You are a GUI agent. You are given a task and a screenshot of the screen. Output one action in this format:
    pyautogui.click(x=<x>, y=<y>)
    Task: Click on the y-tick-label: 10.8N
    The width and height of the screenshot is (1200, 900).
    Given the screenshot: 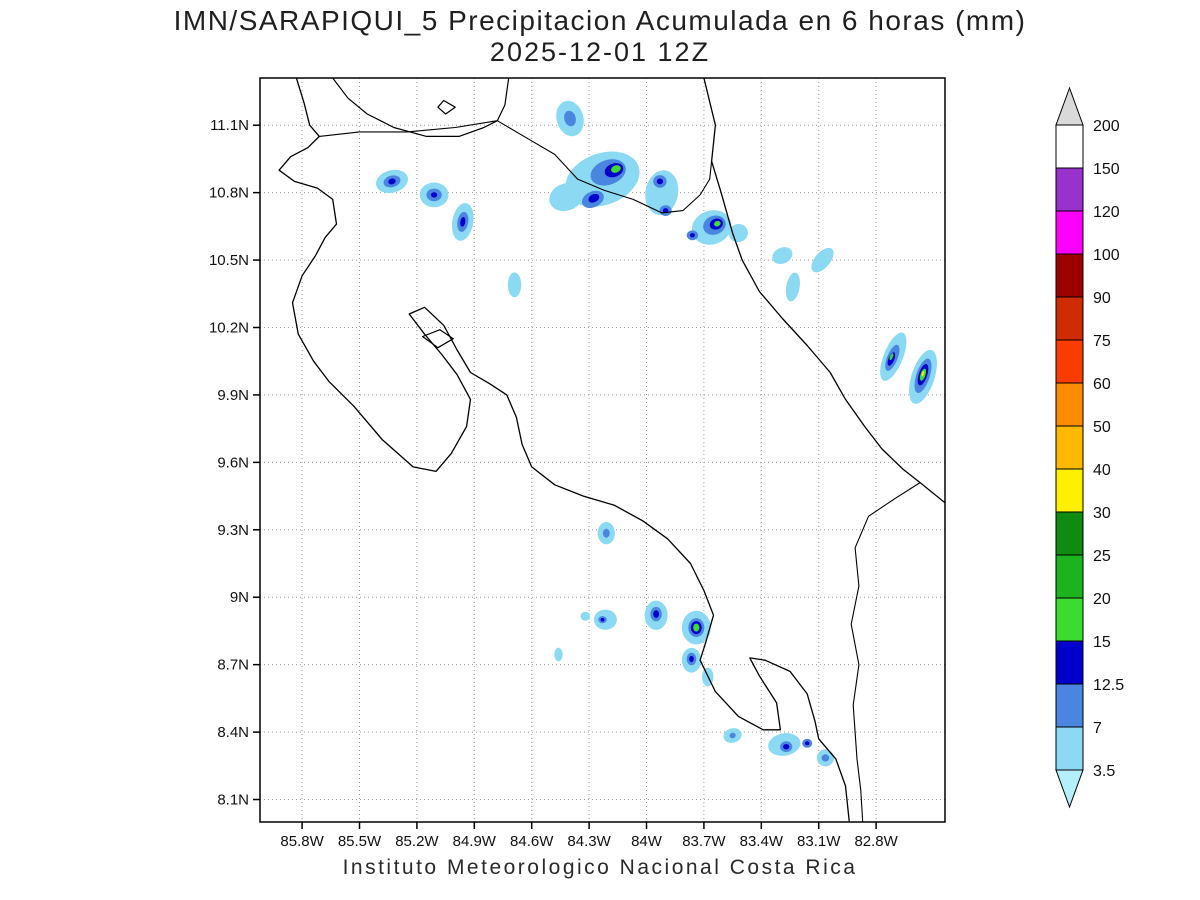 What is the action you would take?
    pyautogui.click(x=229, y=193)
    